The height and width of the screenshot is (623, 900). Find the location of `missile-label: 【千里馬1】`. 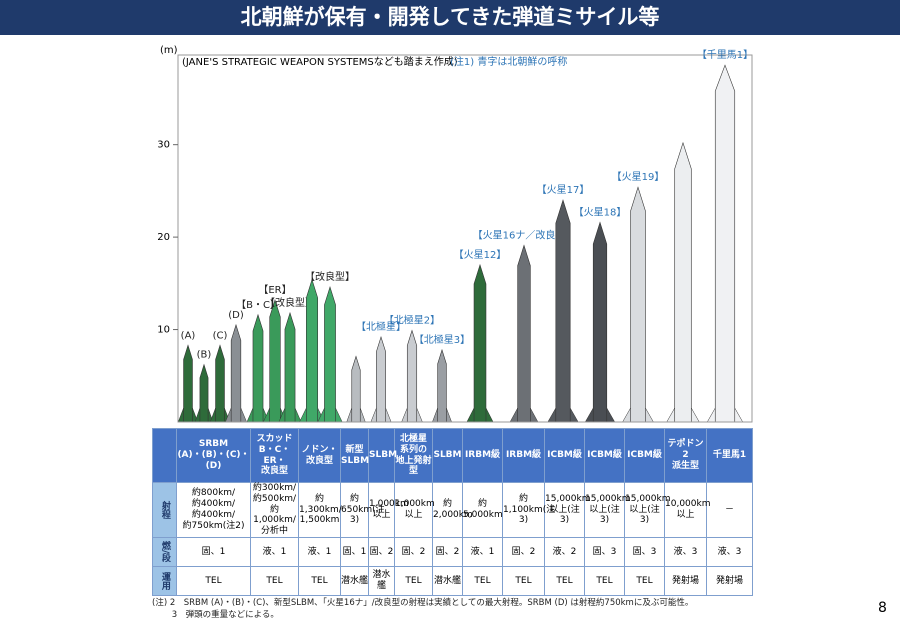

missile-label: 【千里馬1】 is located at coordinates (725, 55).